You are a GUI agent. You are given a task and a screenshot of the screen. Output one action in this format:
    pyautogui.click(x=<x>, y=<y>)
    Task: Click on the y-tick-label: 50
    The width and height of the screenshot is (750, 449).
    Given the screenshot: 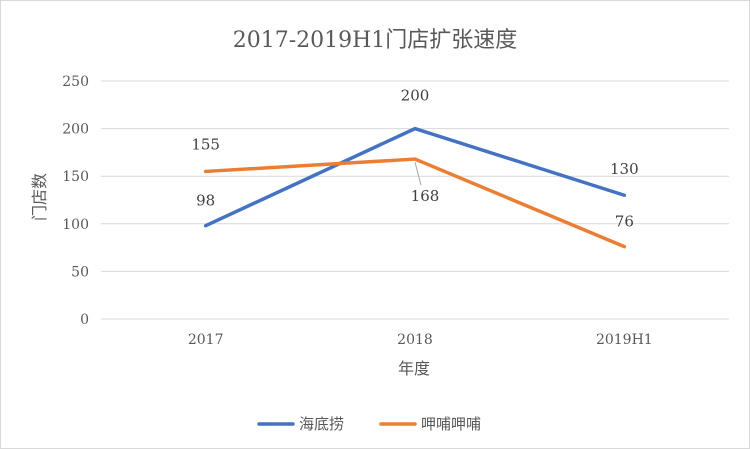 What is the action you would take?
    pyautogui.click(x=80, y=272)
    